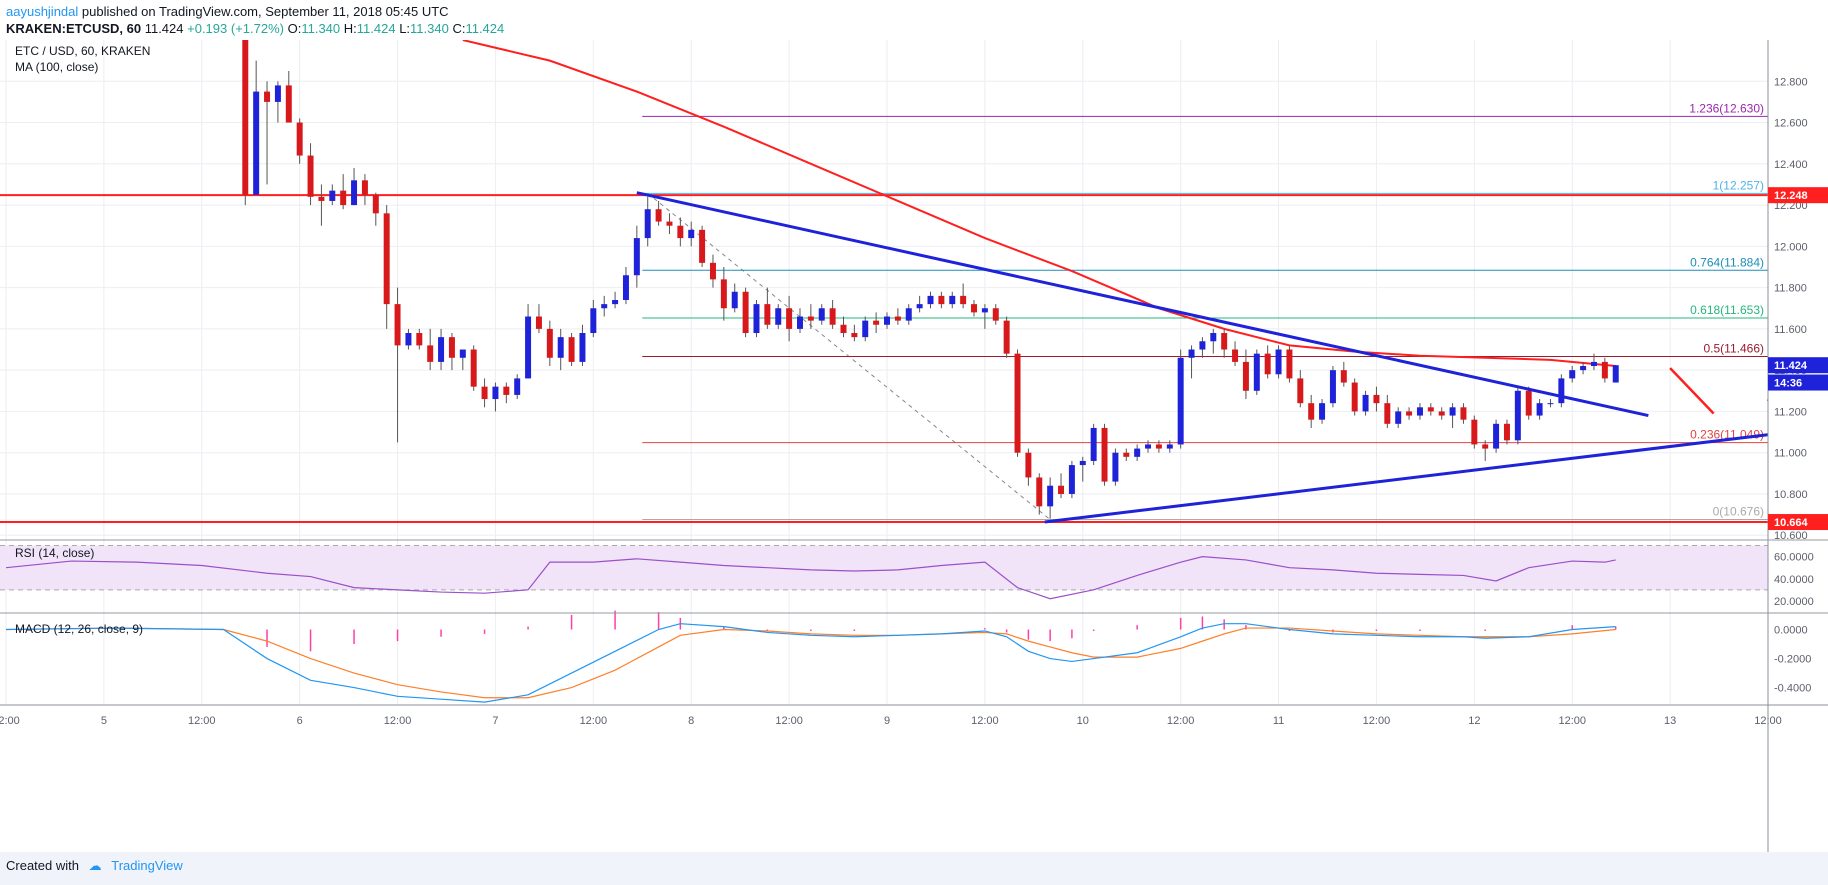  Describe the element at coordinates (1790, 454) in the screenshot. I see `price-tick-label: 11.000` at that location.